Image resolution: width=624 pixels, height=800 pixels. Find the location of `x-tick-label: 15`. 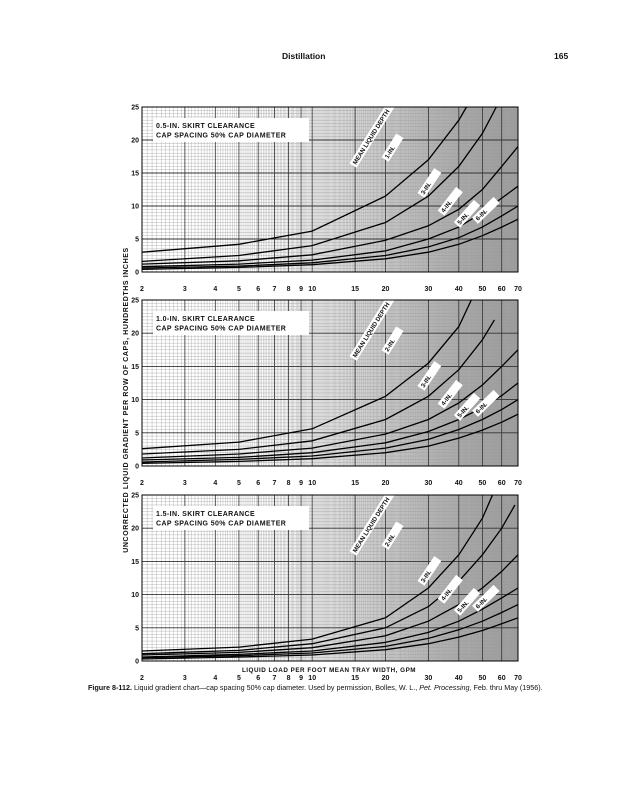

x-tick-label: 15 is located at coordinates (355, 289).